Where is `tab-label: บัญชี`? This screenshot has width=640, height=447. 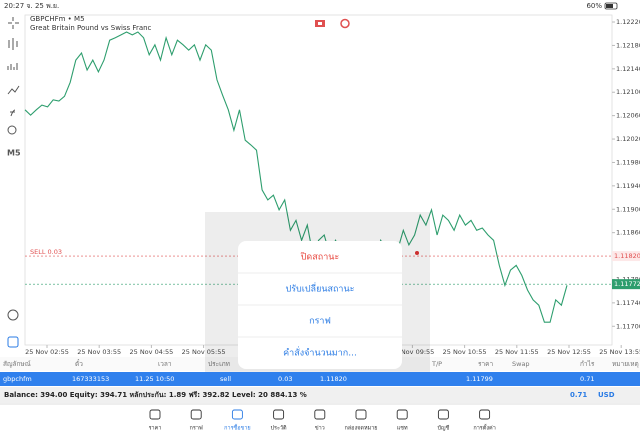
tab-label: บัญชี is located at coordinates (443, 428).